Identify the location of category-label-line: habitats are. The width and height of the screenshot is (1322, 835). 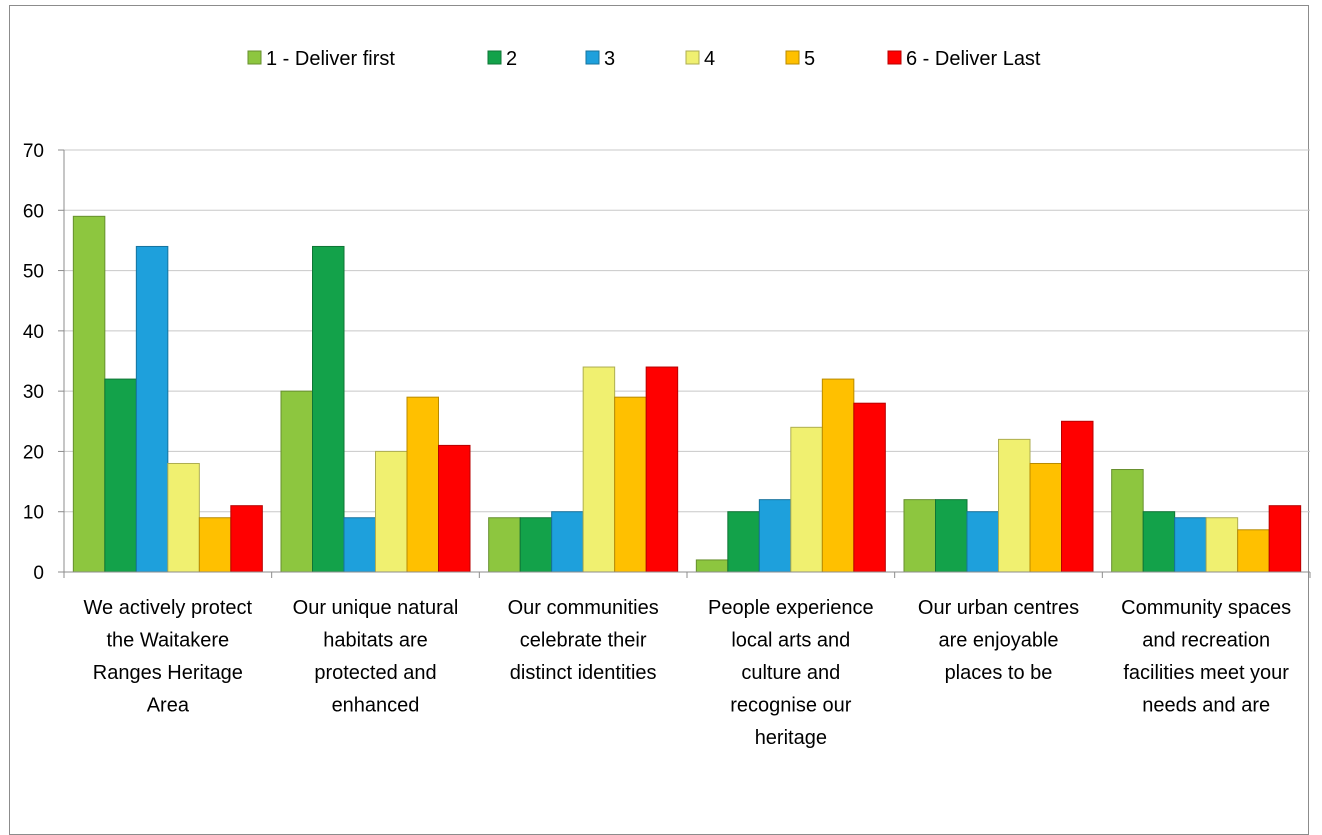
(375, 641).